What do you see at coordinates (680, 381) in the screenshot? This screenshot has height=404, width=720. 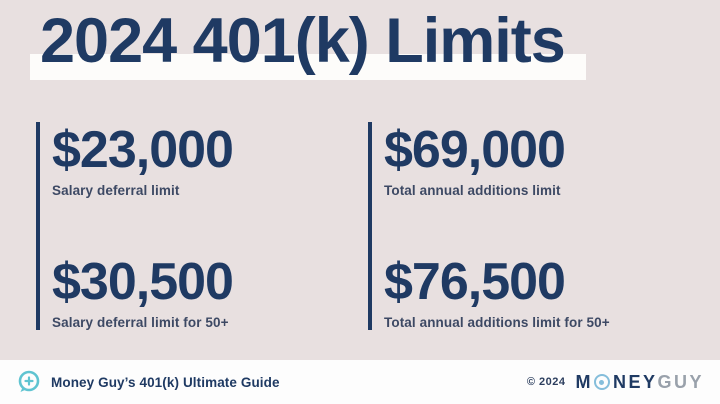 I see `logo-letters-guy: GUY` at bounding box center [680, 381].